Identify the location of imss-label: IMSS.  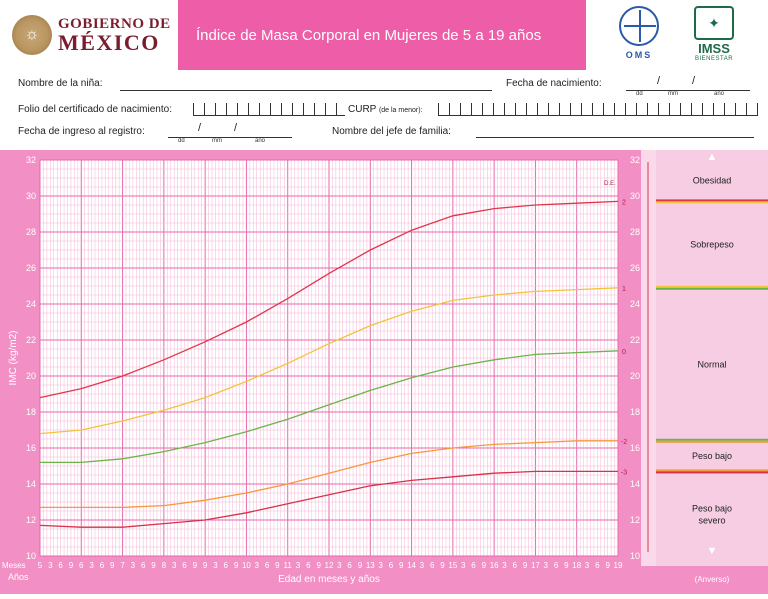
(714, 48).